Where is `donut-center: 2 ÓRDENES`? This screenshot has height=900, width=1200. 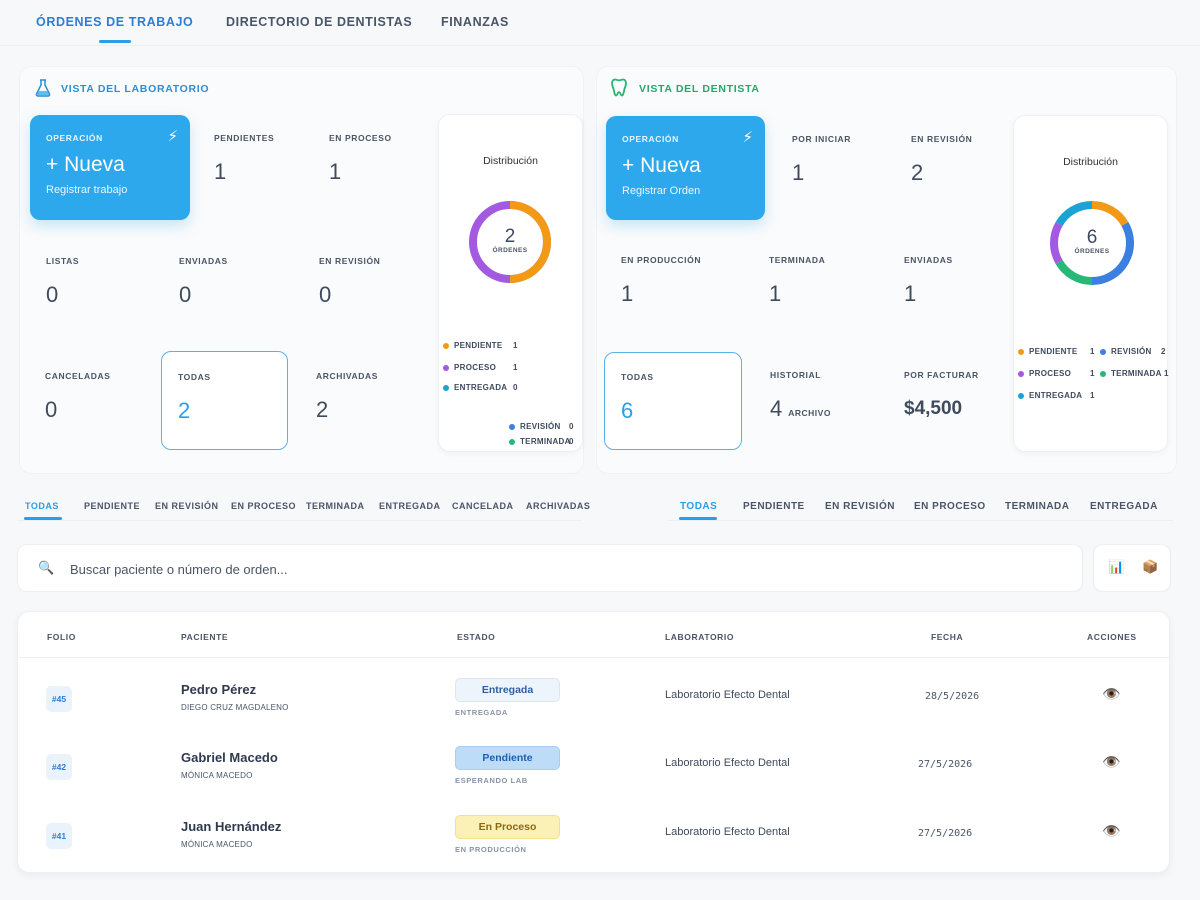 donut-center: 2 ÓRDENES is located at coordinates (510, 241).